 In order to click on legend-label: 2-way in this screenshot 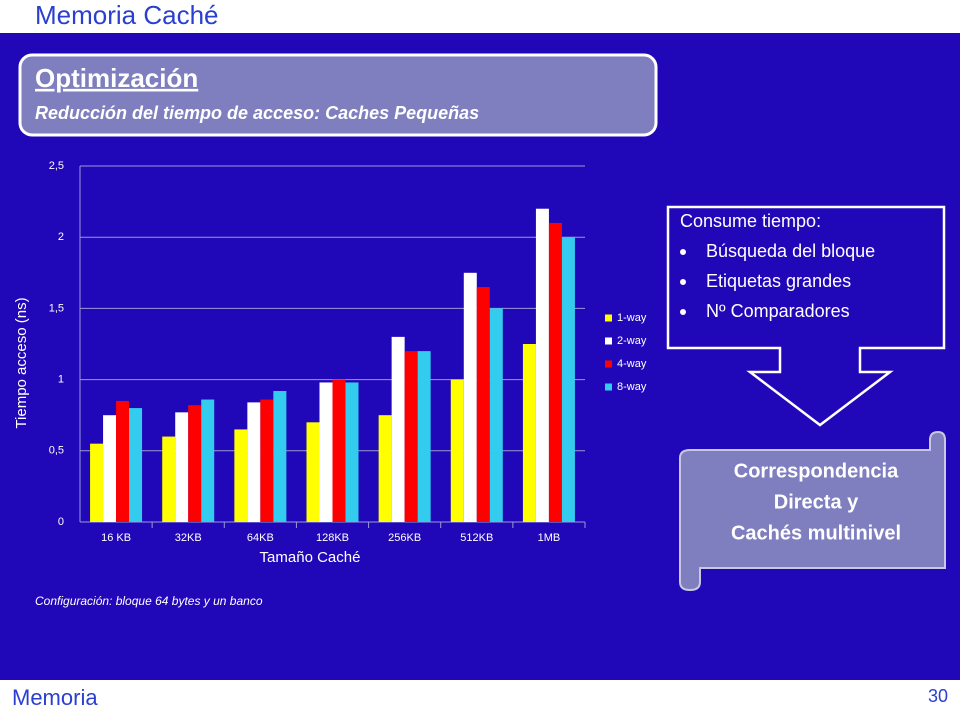, I will do `click(632, 341)`.